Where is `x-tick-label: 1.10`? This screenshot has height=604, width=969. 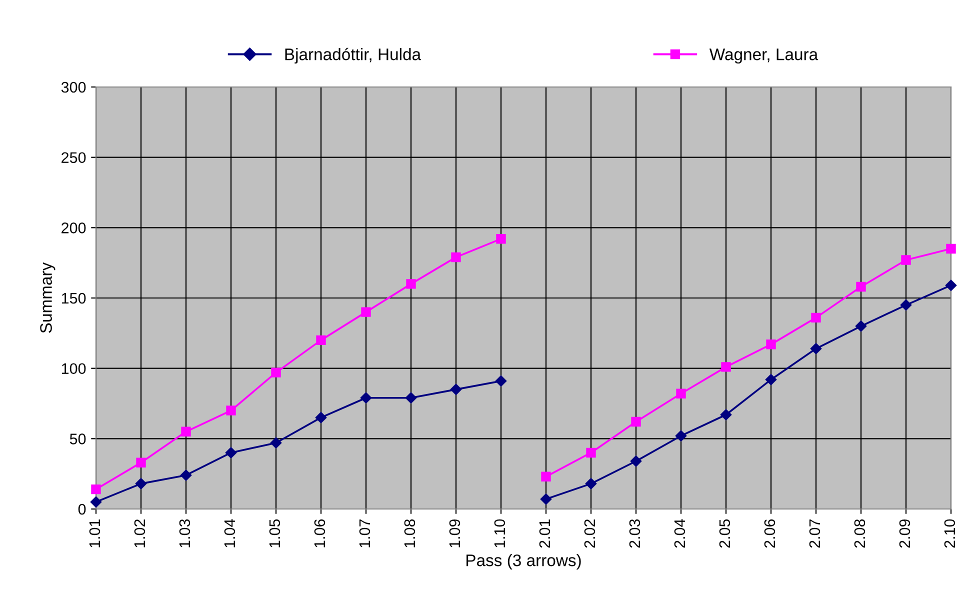
x-tick-label: 1.10 is located at coordinates (500, 533).